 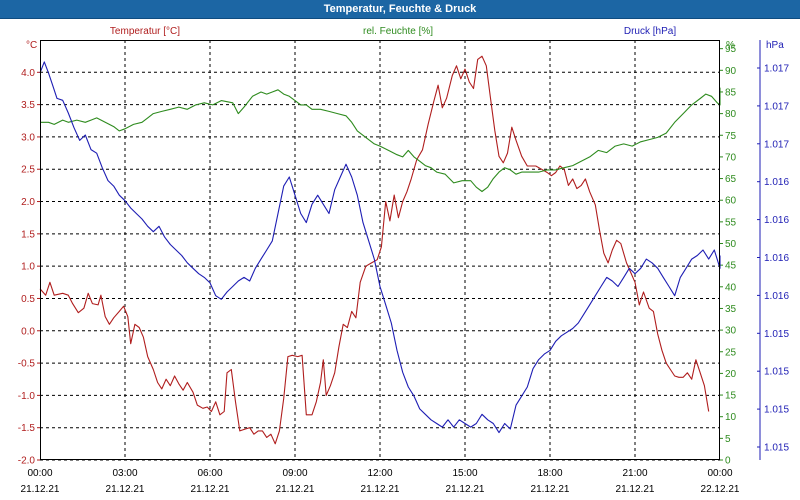 I want to click on title-bar: Temperatur, Feuchte & Druck, so click(x=400, y=9).